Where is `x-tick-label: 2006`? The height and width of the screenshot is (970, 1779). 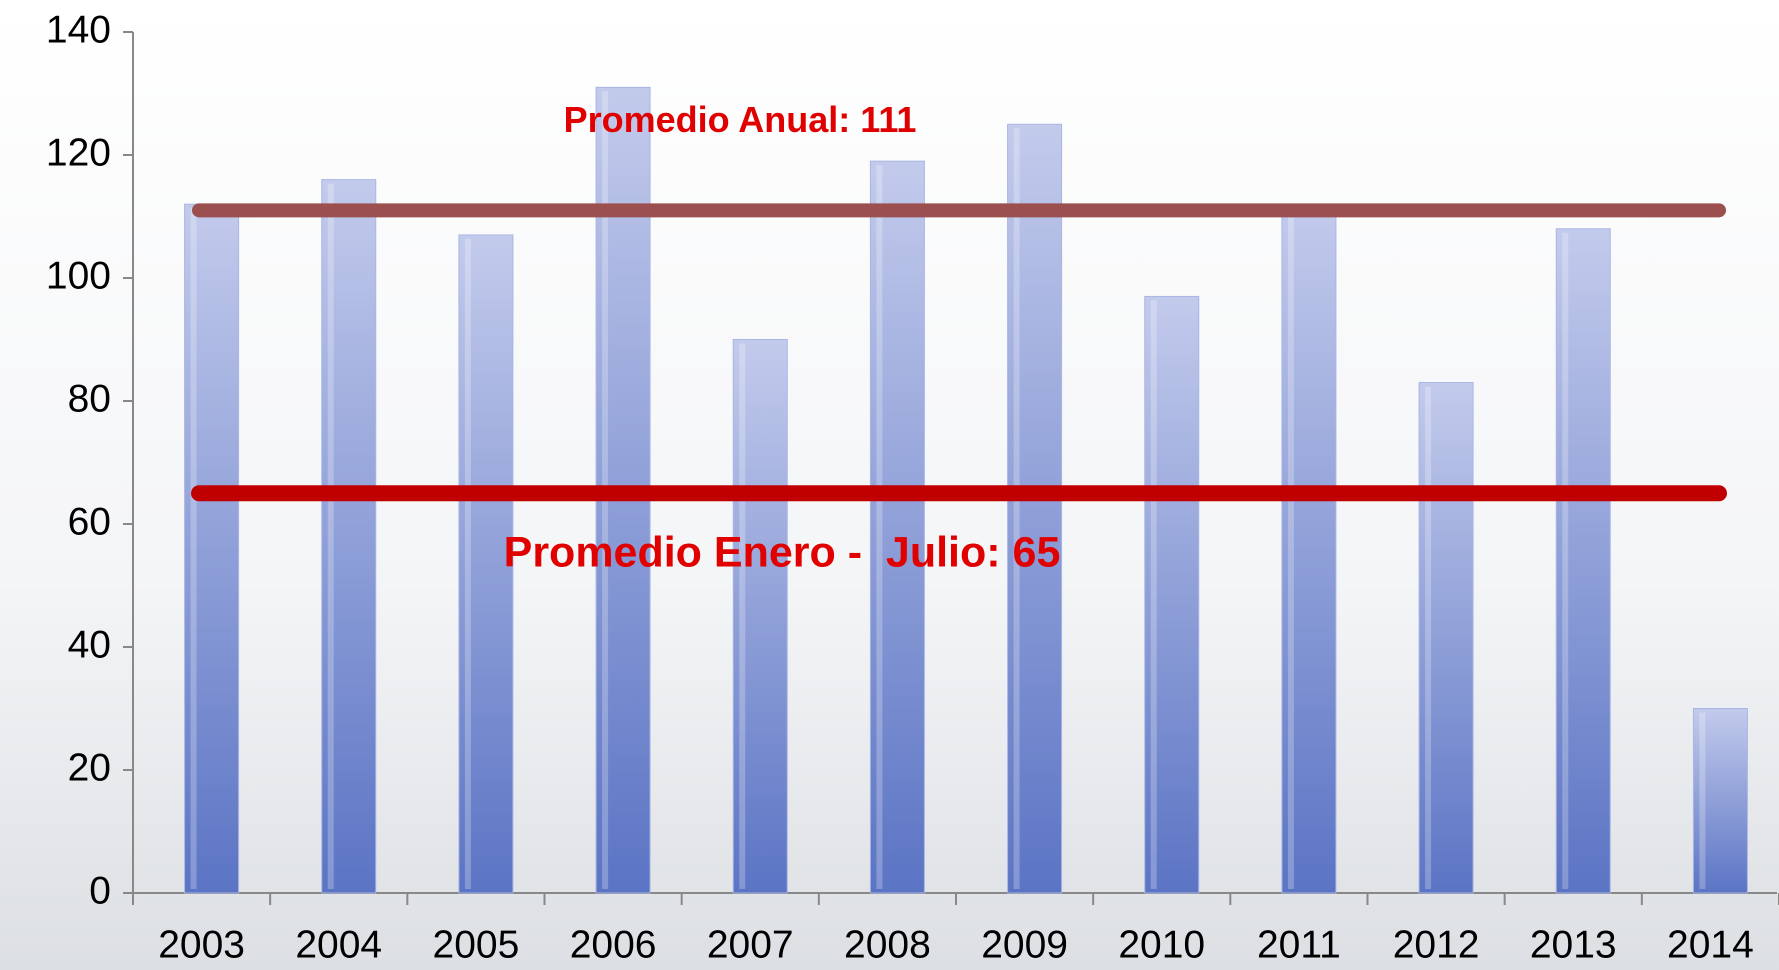 x-tick-label: 2006 is located at coordinates (613, 944).